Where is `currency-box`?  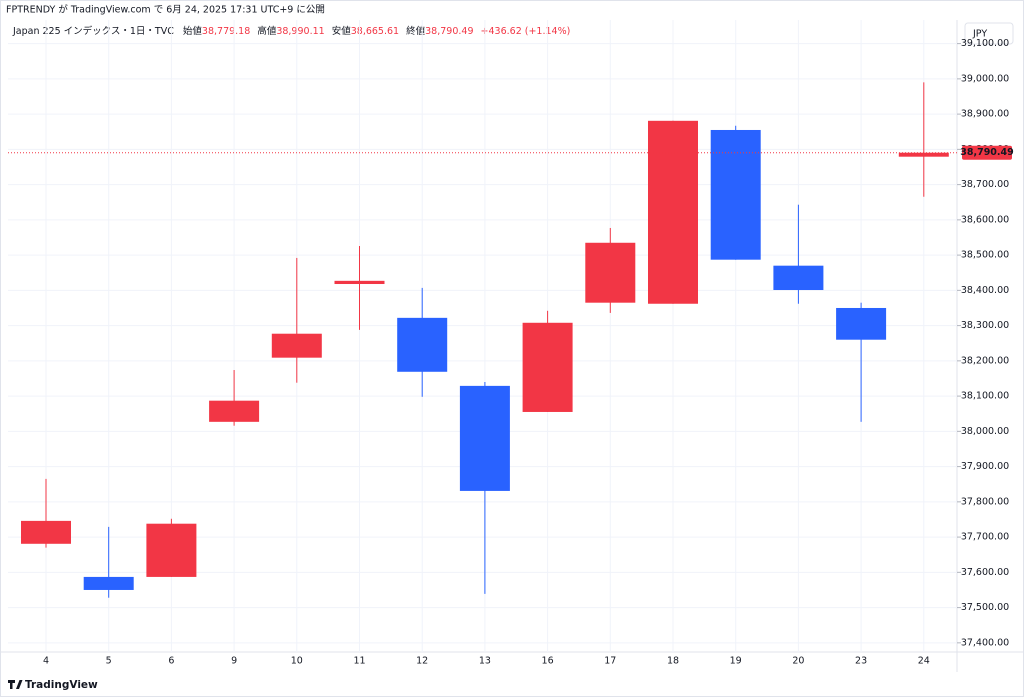
currency-box is located at coordinates (989, 33).